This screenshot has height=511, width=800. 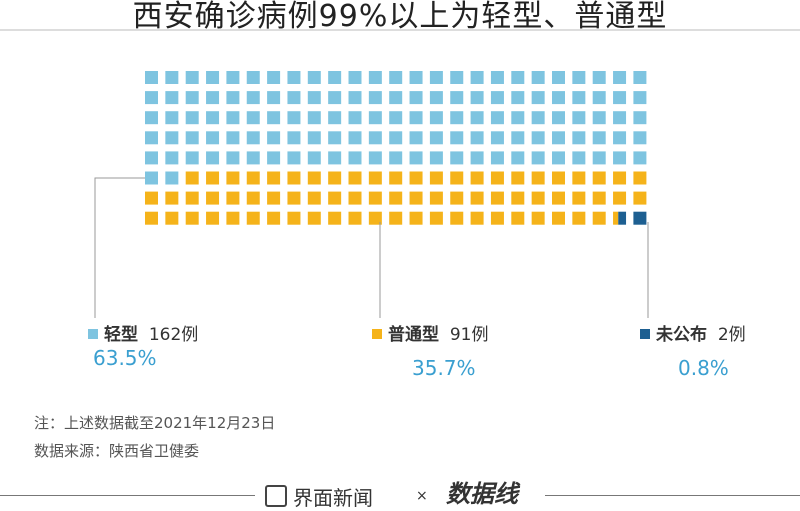 I want to click on legend-swatch, so click(x=377, y=334).